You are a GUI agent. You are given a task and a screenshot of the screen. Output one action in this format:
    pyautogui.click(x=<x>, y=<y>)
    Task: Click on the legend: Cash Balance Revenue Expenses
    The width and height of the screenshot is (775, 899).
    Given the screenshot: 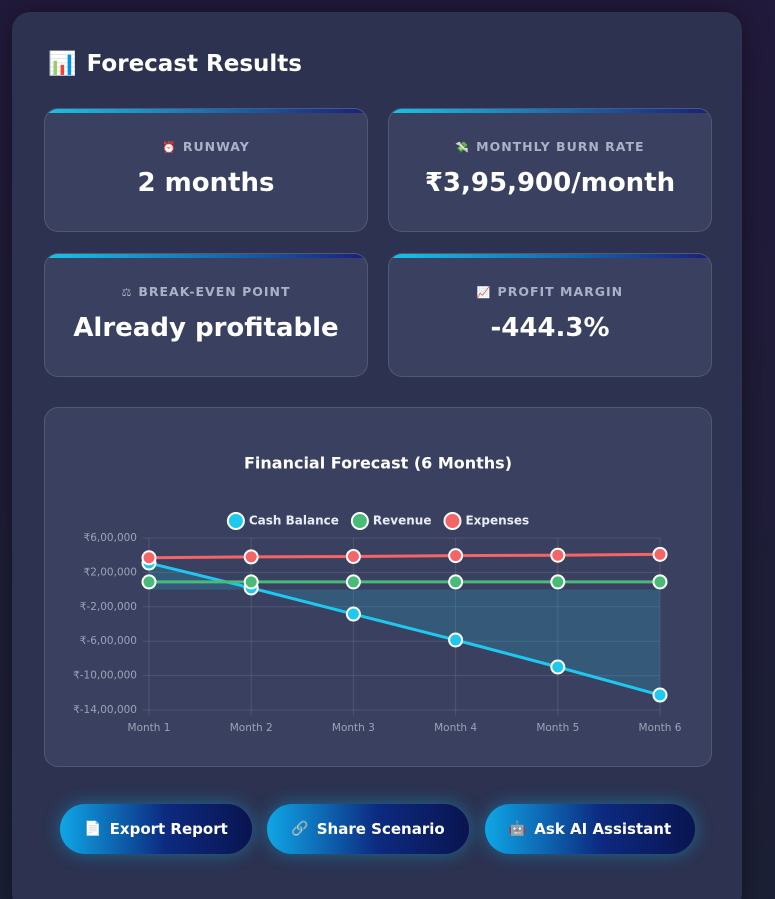 What is the action you would take?
    pyautogui.click(x=377, y=521)
    